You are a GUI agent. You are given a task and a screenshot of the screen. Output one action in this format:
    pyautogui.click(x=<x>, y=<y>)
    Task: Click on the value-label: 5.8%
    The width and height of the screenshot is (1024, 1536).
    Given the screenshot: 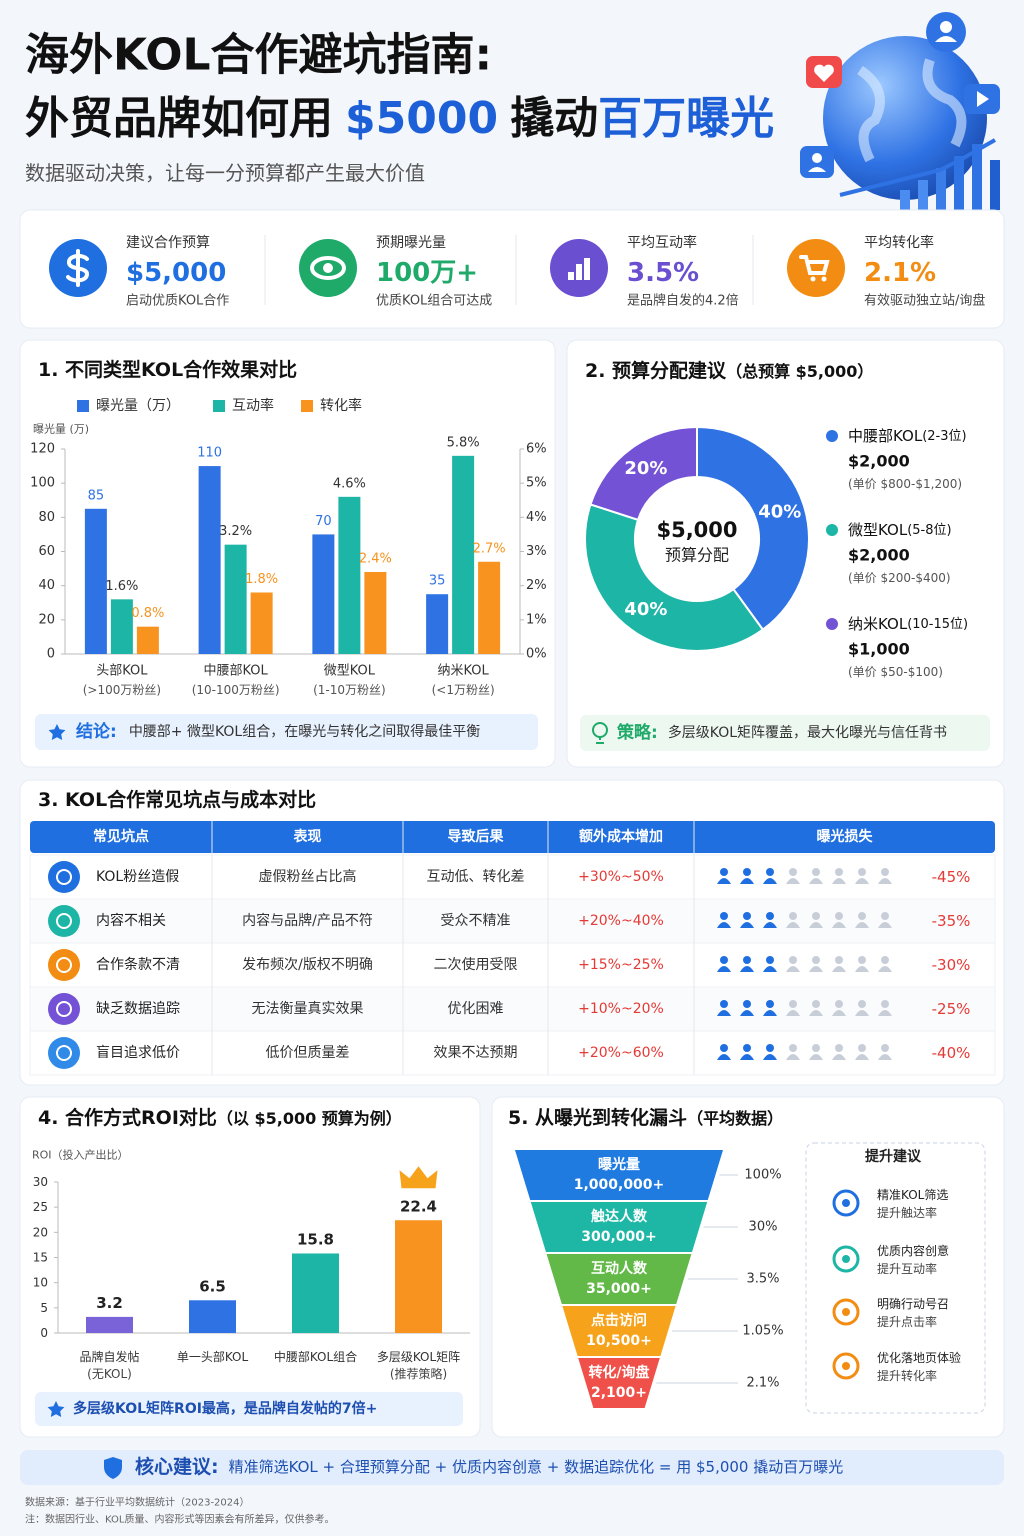 What is the action you would take?
    pyautogui.click(x=463, y=442)
    